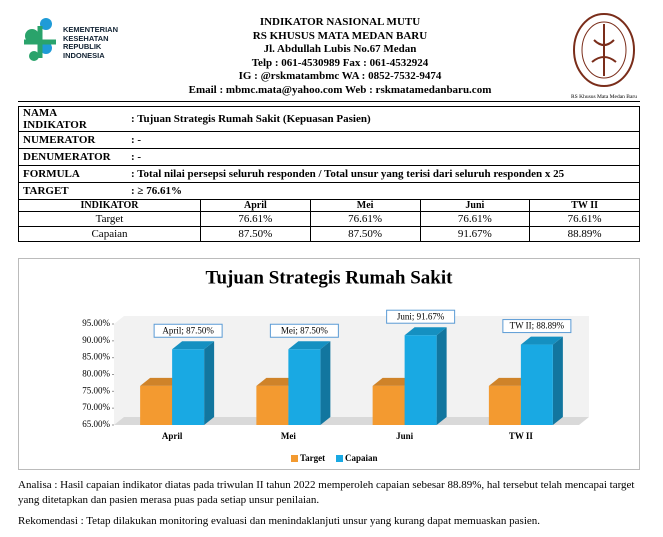 This screenshot has width=663, height=537. I want to click on floor, so click(351, 421).